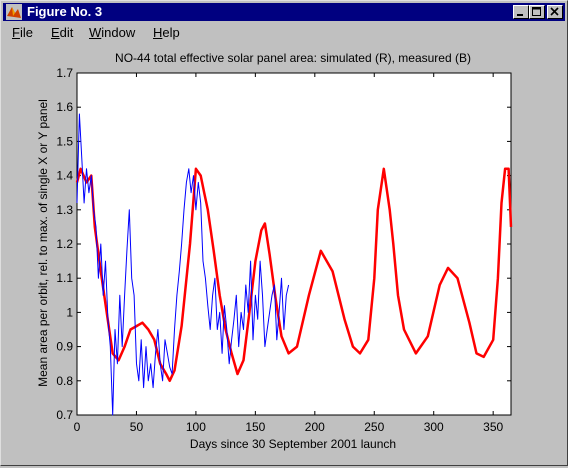  What do you see at coordinates (374, 427) in the screenshot?
I see `x-tick-label: 250` at bounding box center [374, 427].